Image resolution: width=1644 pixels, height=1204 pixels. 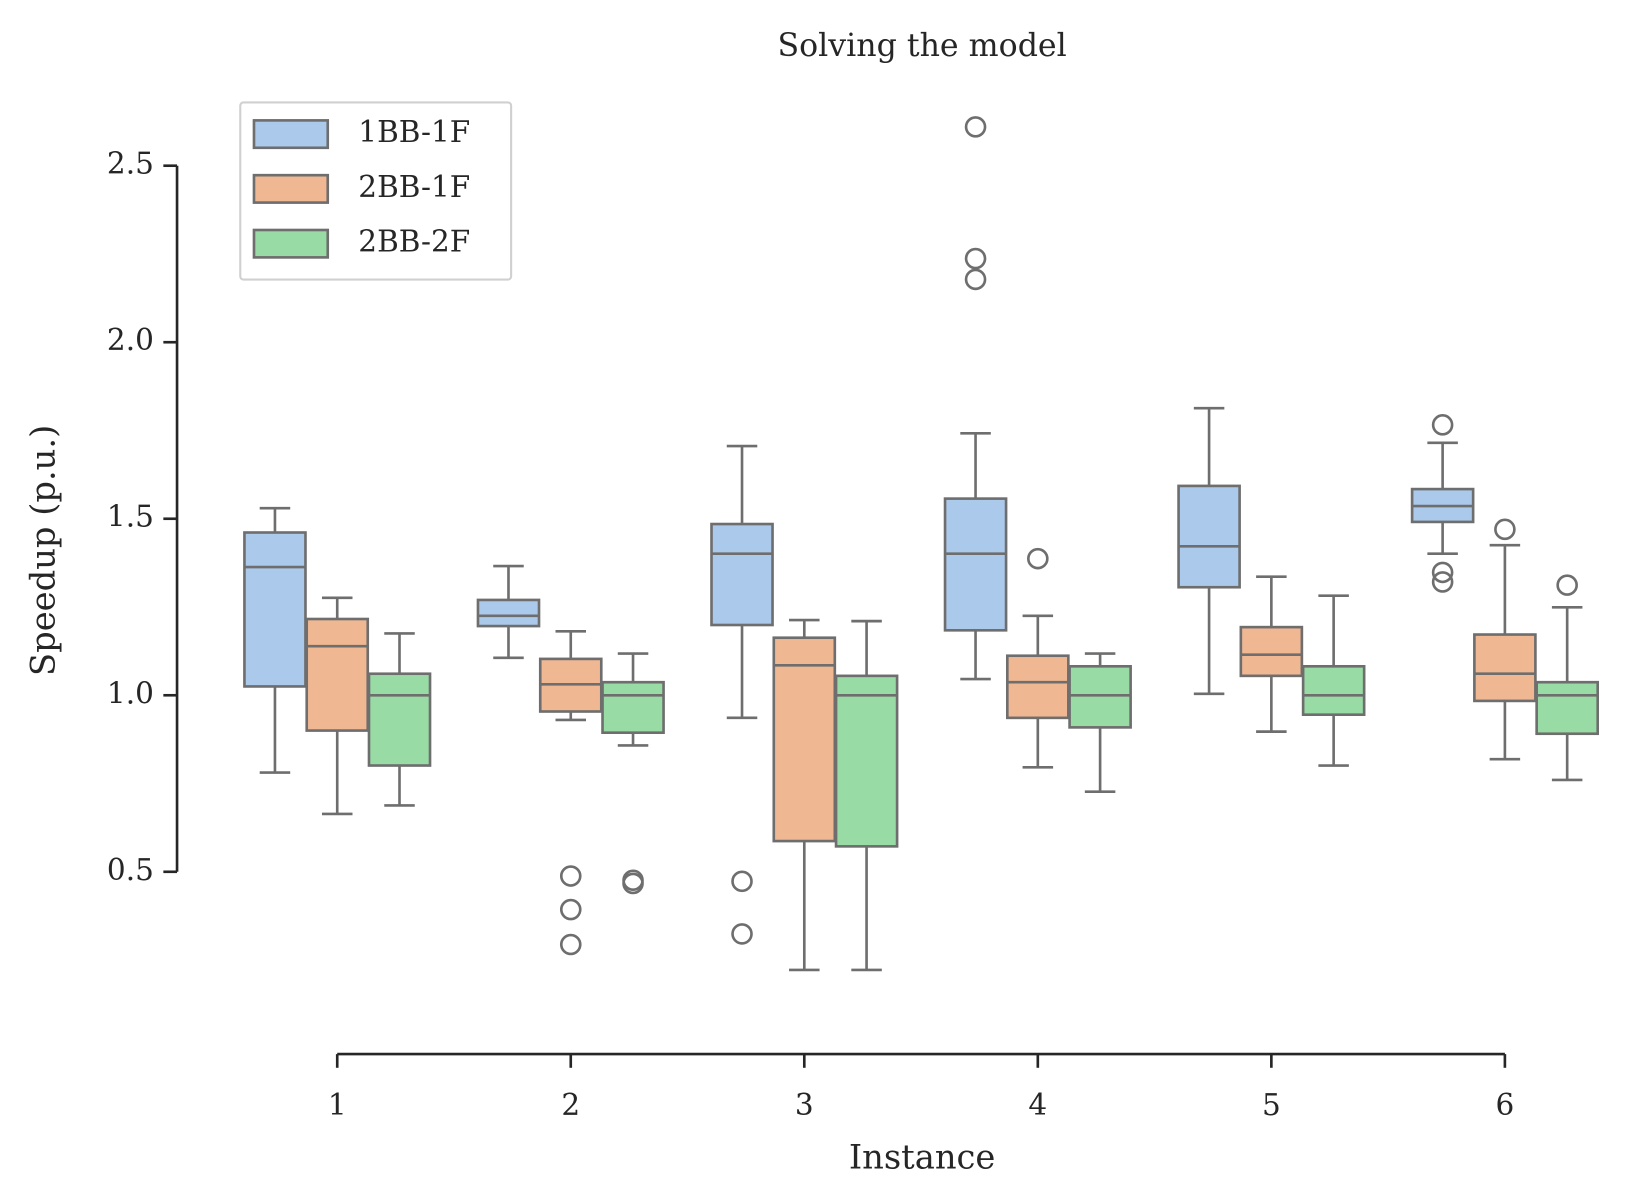 What do you see at coordinates (130, 870) in the screenshot?
I see `y-tick-label: 0.5` at bounding box center [130, 870].